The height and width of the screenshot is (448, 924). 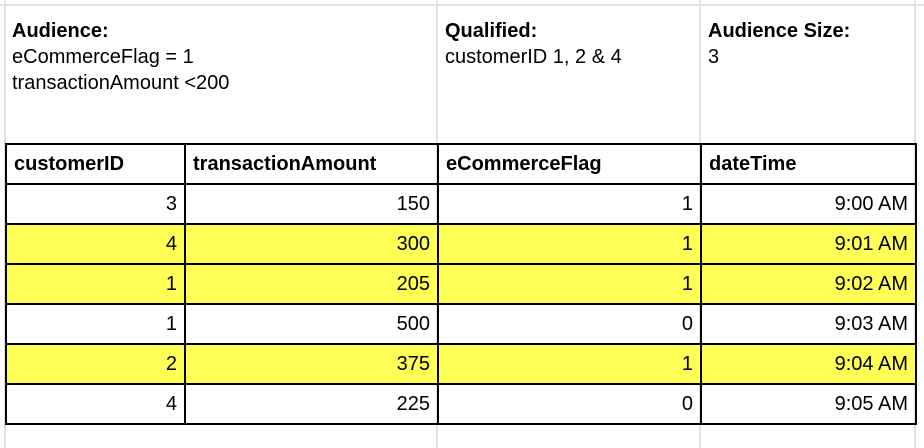 What do you see at coordinates (491, 31) in the screenshot?
I see `qualified-label: Qualified:` at bounding box center [491, 31].